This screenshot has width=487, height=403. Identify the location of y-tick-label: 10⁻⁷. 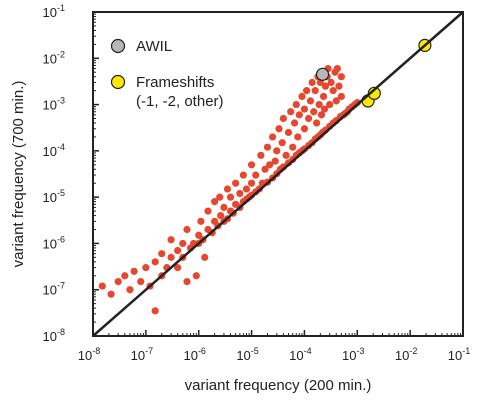
(54, 289).